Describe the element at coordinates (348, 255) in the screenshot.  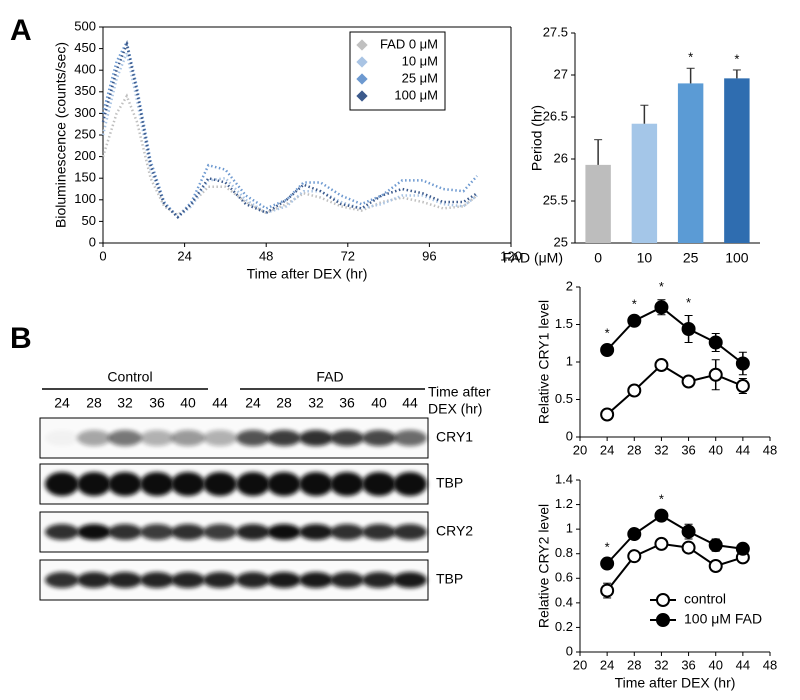
I see `x-tick-label: 72` at that location.